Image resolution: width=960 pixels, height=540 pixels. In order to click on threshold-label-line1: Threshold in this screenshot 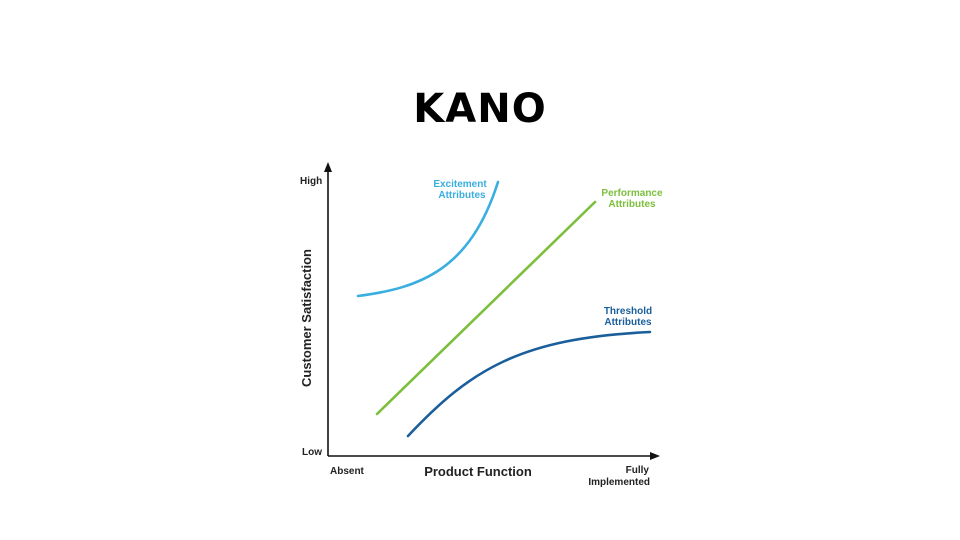, I will do `click(628, 311)`.